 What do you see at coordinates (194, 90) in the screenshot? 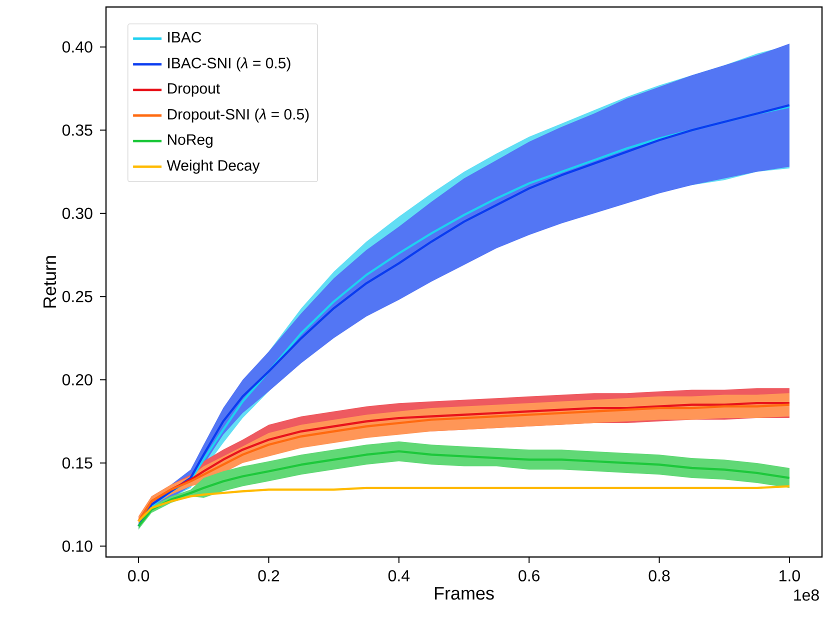
I see `legend-label: Dropout` at bounding box center [194, 90].